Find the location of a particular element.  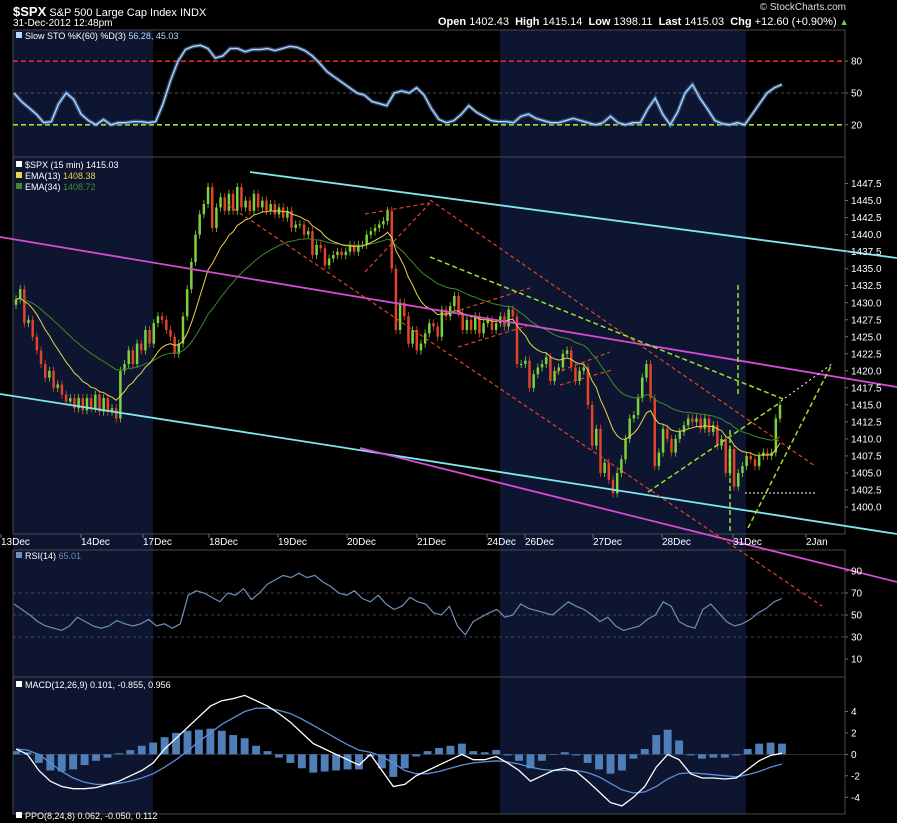

green-lower-wedge is located at coordinates (790, 446).